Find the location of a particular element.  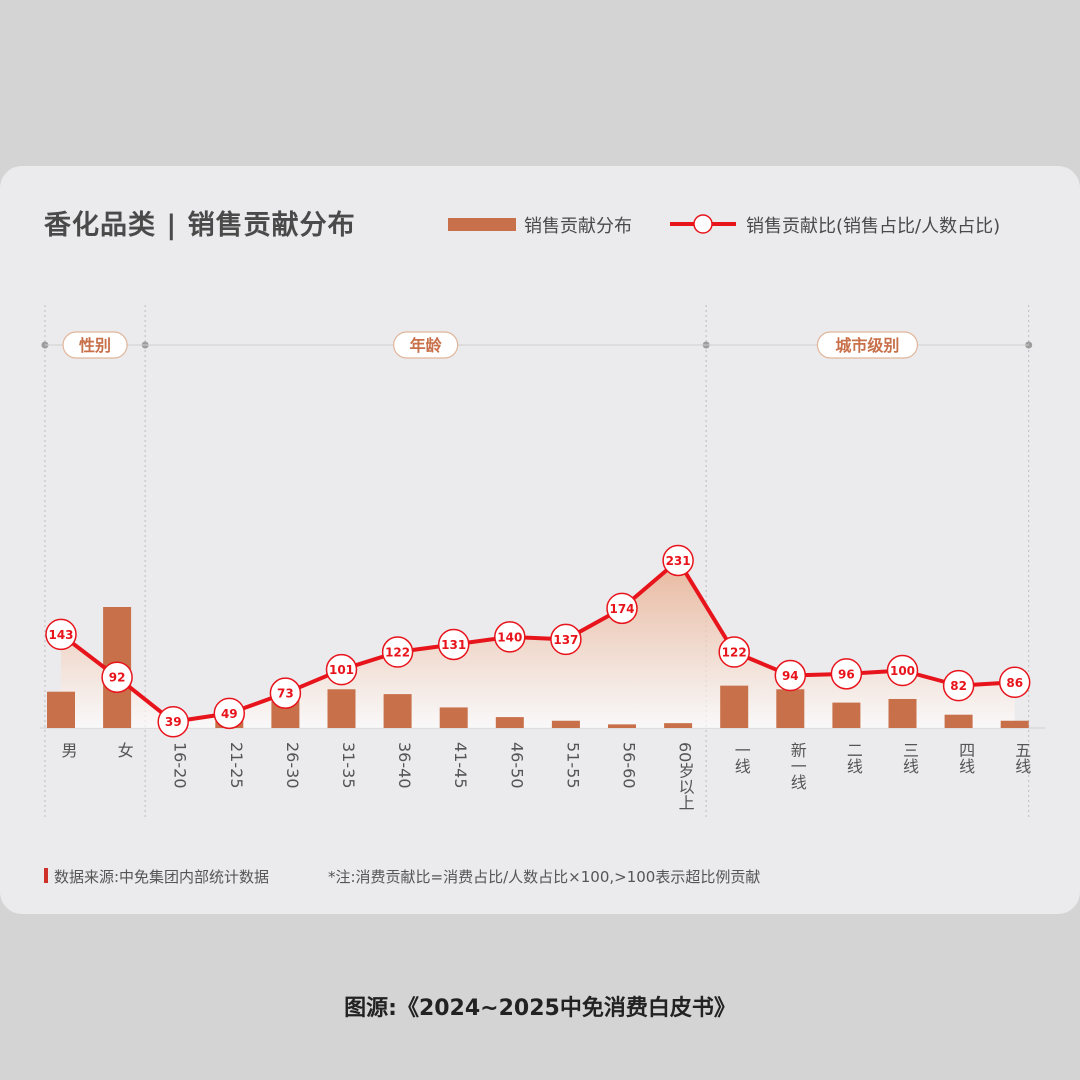

x-tick-11: 60岁以上 is located at coordinates (685, 776).